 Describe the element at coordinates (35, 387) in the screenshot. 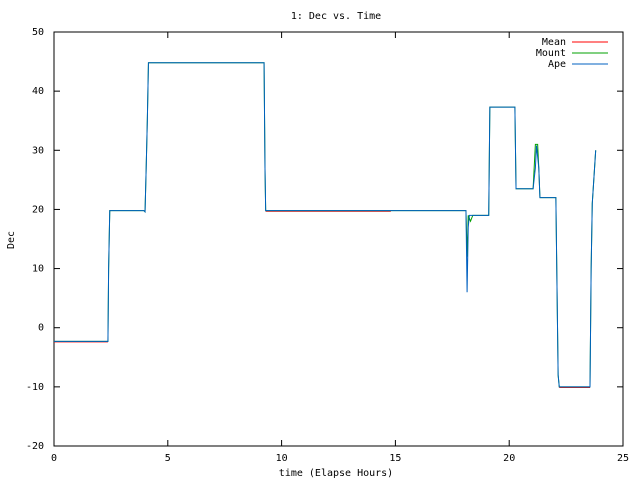

I see `y-tick-label: -10` at that location.